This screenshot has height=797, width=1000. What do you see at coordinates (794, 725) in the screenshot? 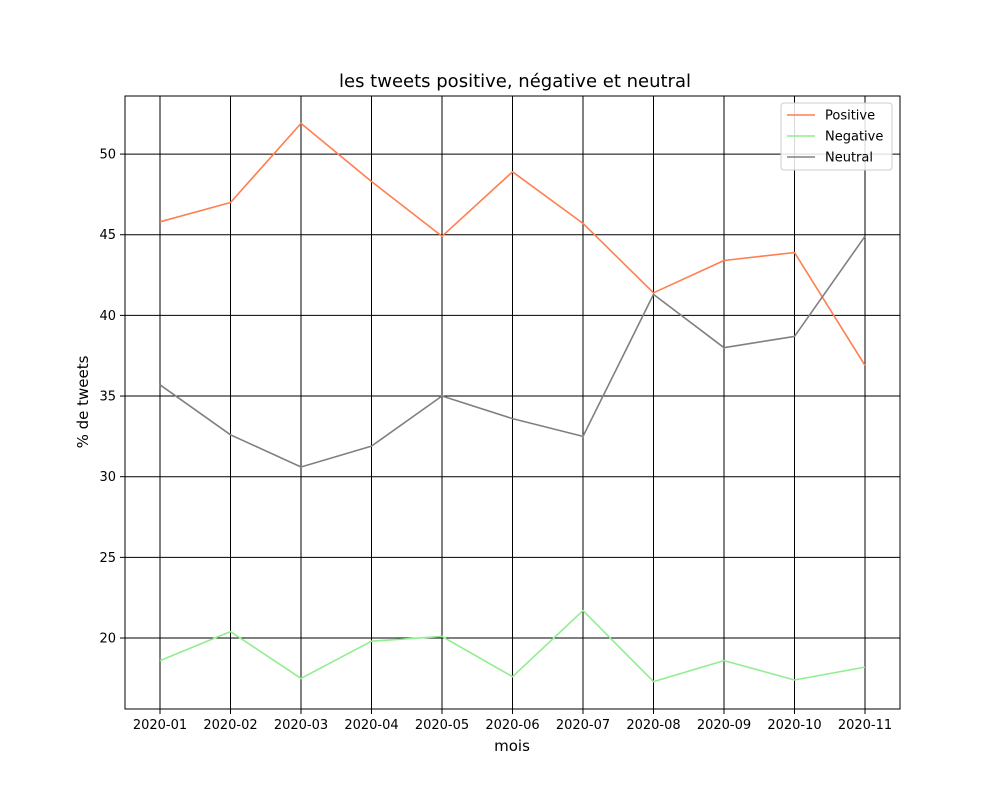
I see `x-tick-label: 2020-10` at bounding box center [794, 725].